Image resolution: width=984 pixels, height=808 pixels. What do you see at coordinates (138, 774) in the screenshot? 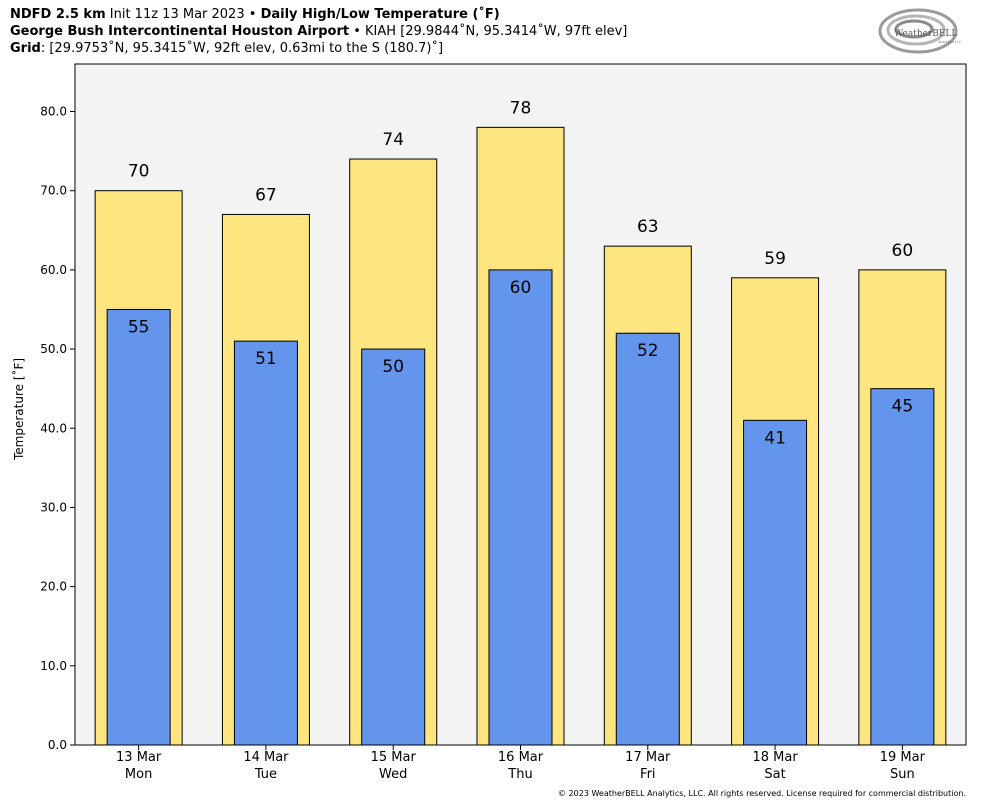
I see `x-tick-label-day: Mon` at bounding box center [138, 774].